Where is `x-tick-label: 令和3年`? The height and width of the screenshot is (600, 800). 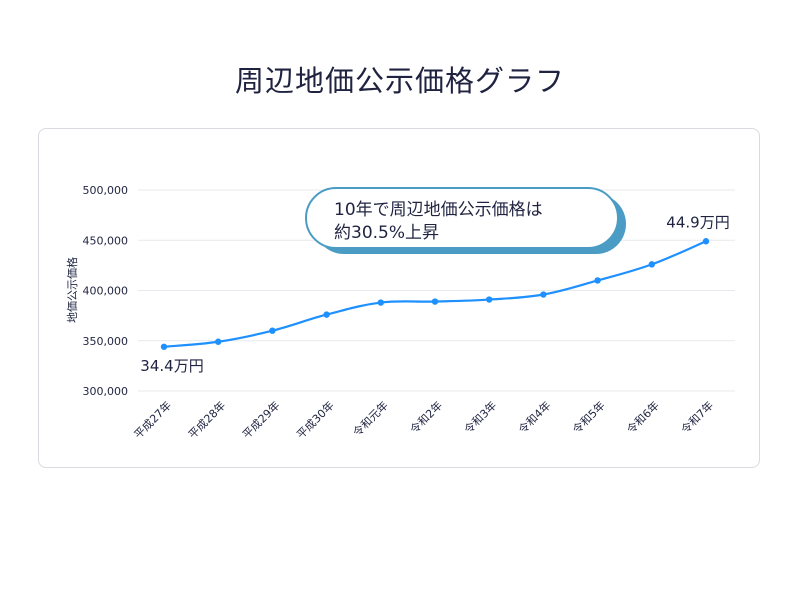 x-tick-label: 令和3年 is located at coordinates (480, 417).